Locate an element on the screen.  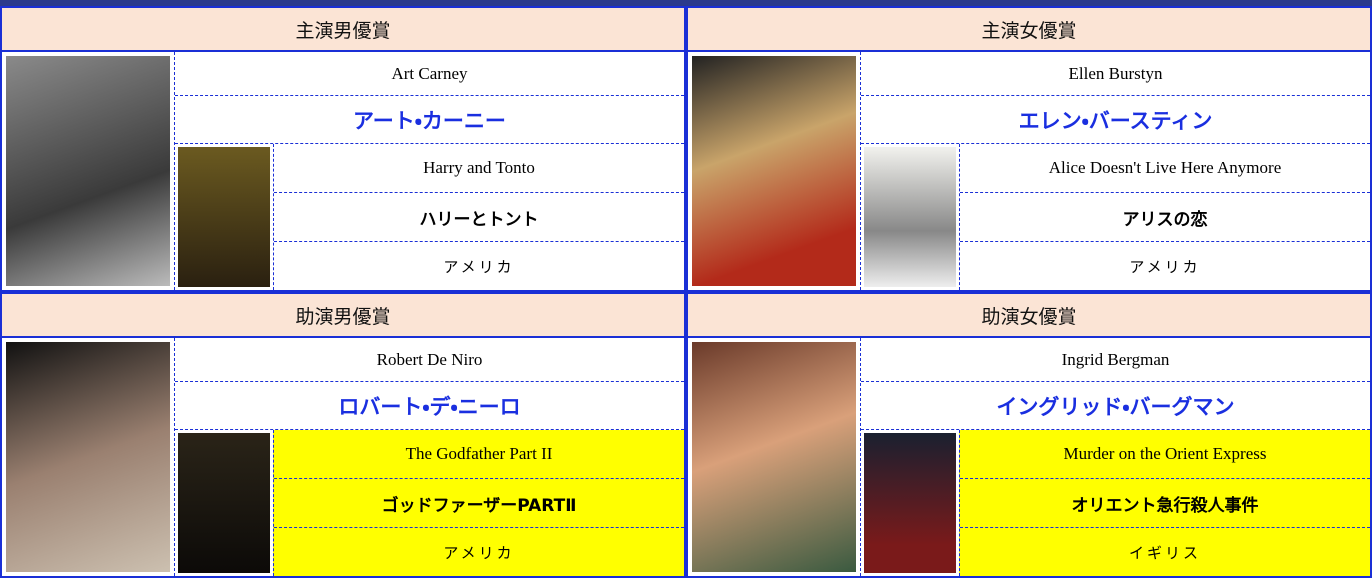
film-english: The Godfather Part II is located at coordinates (479, 454).